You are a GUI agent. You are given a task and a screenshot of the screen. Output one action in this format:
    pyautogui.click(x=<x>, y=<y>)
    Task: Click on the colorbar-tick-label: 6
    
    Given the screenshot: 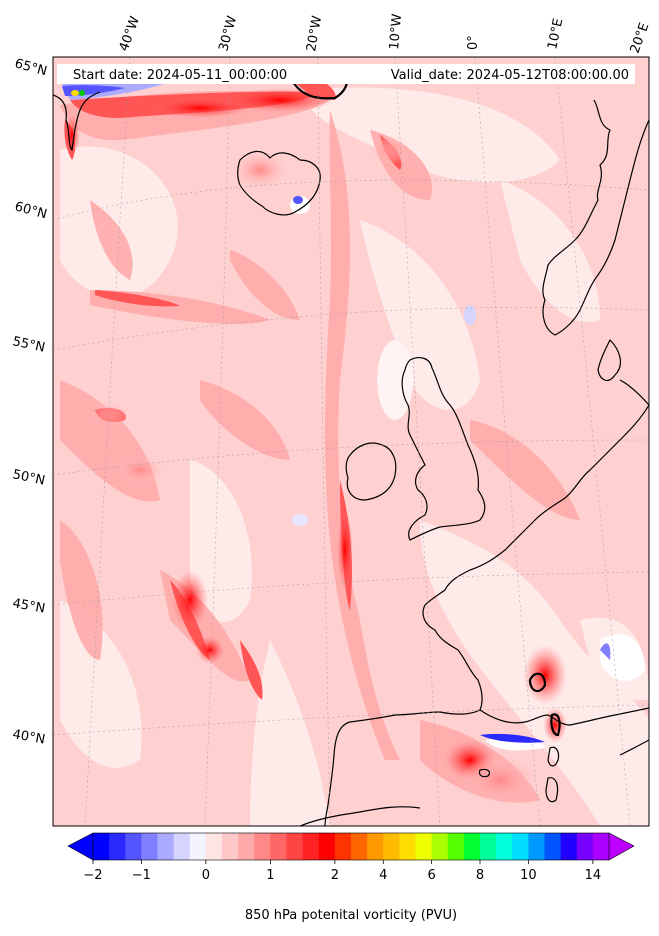 What is the action you would take?
    pyautogui.click(x=431, y=875)
    